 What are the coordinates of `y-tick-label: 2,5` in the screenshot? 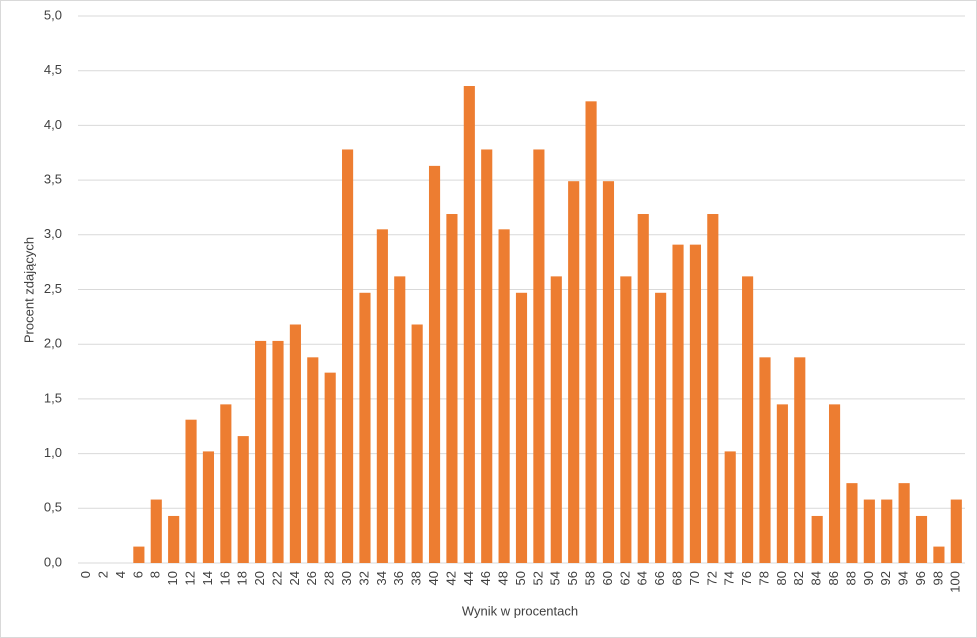 It's located at (53, 288).